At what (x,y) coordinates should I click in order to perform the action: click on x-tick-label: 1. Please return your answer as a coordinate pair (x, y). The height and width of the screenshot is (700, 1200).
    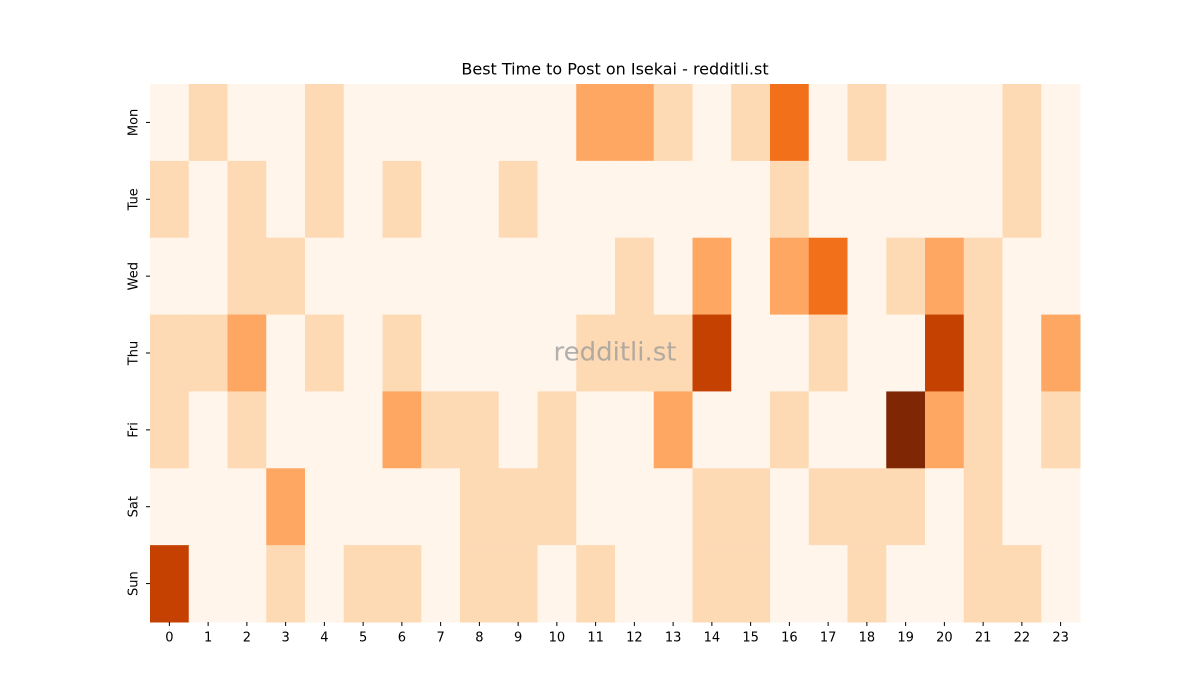
    Looking at the image, I should click on (208, 638).